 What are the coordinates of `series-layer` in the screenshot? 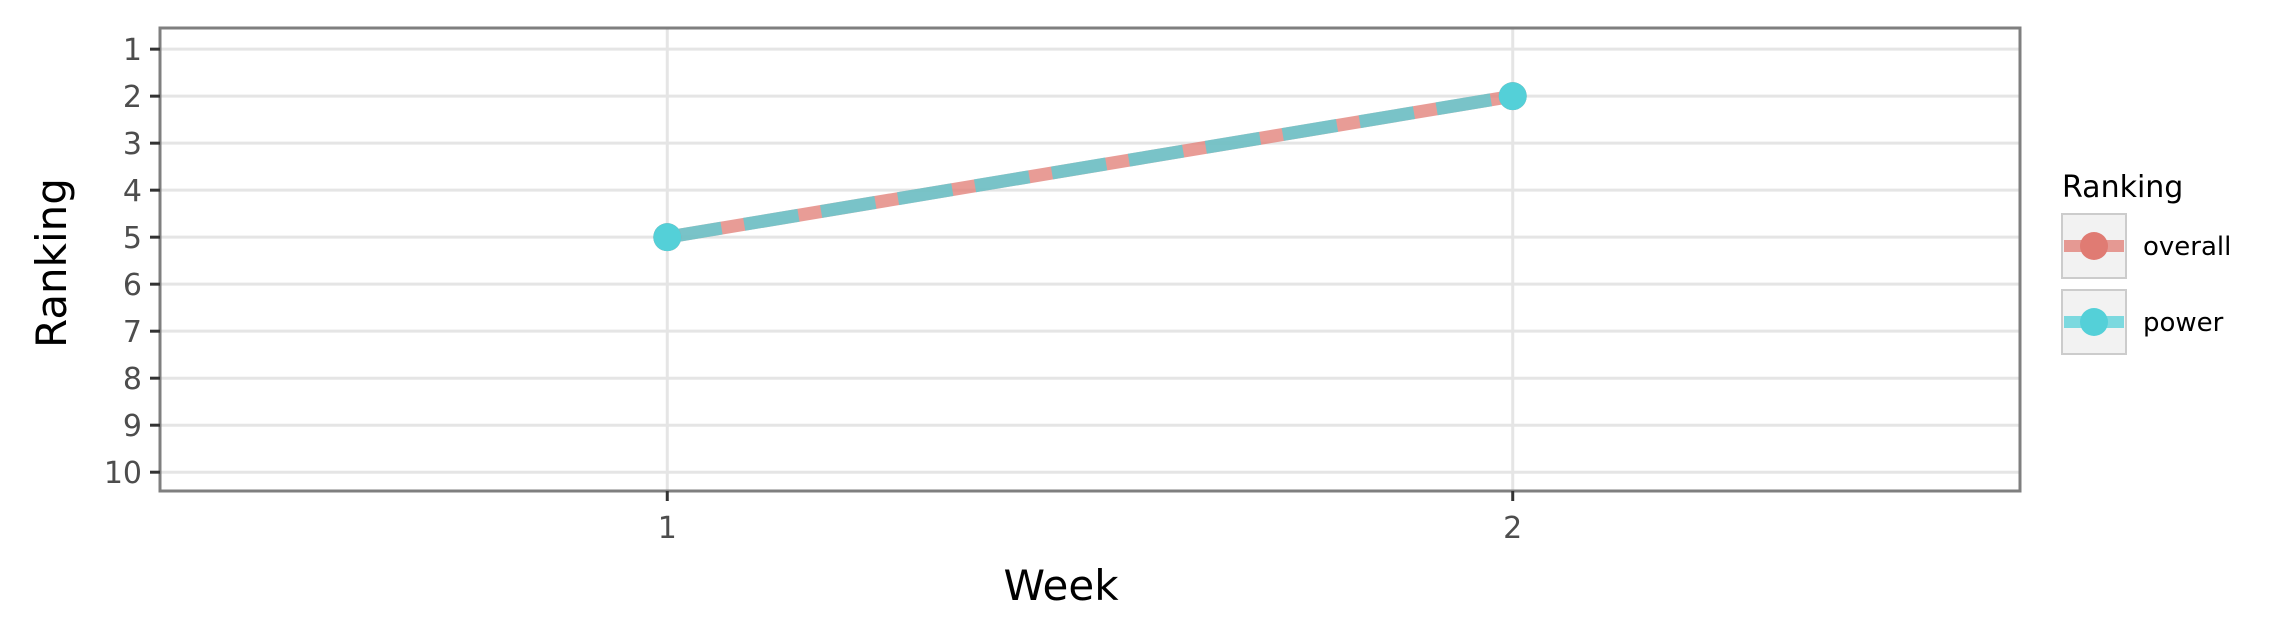 It's located at (1090, 167).